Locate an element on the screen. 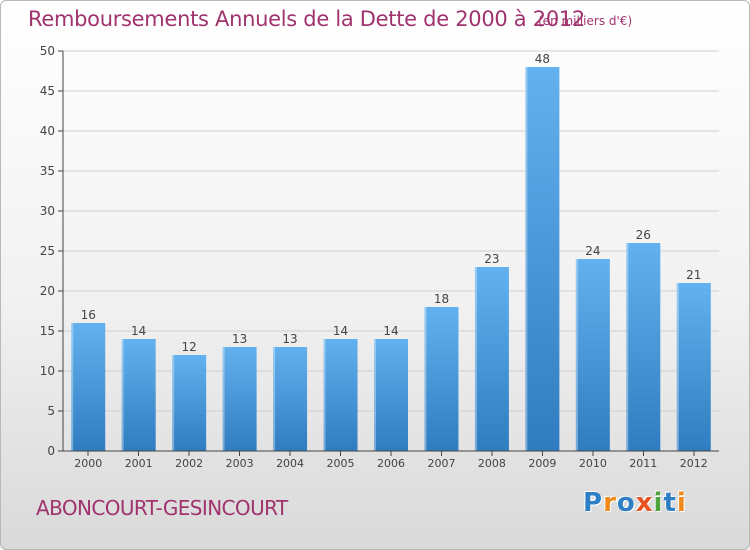  x-tick-label: 2007 is located at coordinates (441, 463).